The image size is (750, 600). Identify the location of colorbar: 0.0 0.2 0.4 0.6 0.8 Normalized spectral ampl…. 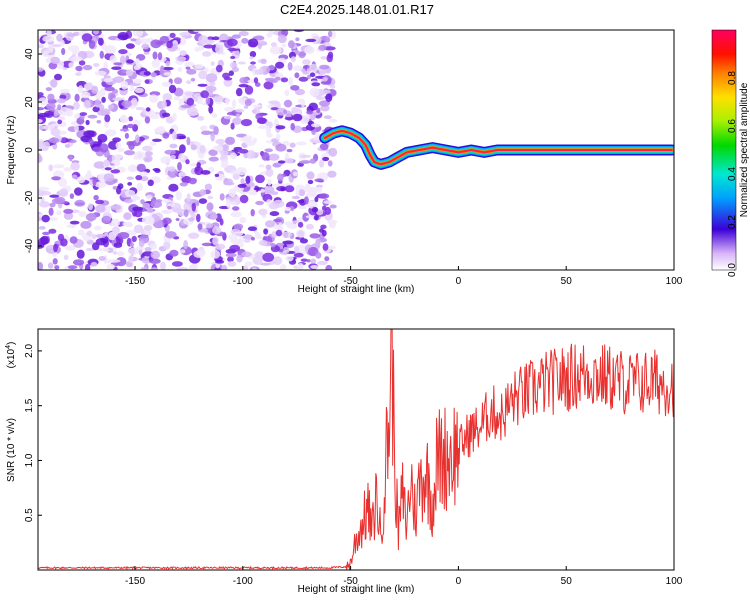
(730, 153).